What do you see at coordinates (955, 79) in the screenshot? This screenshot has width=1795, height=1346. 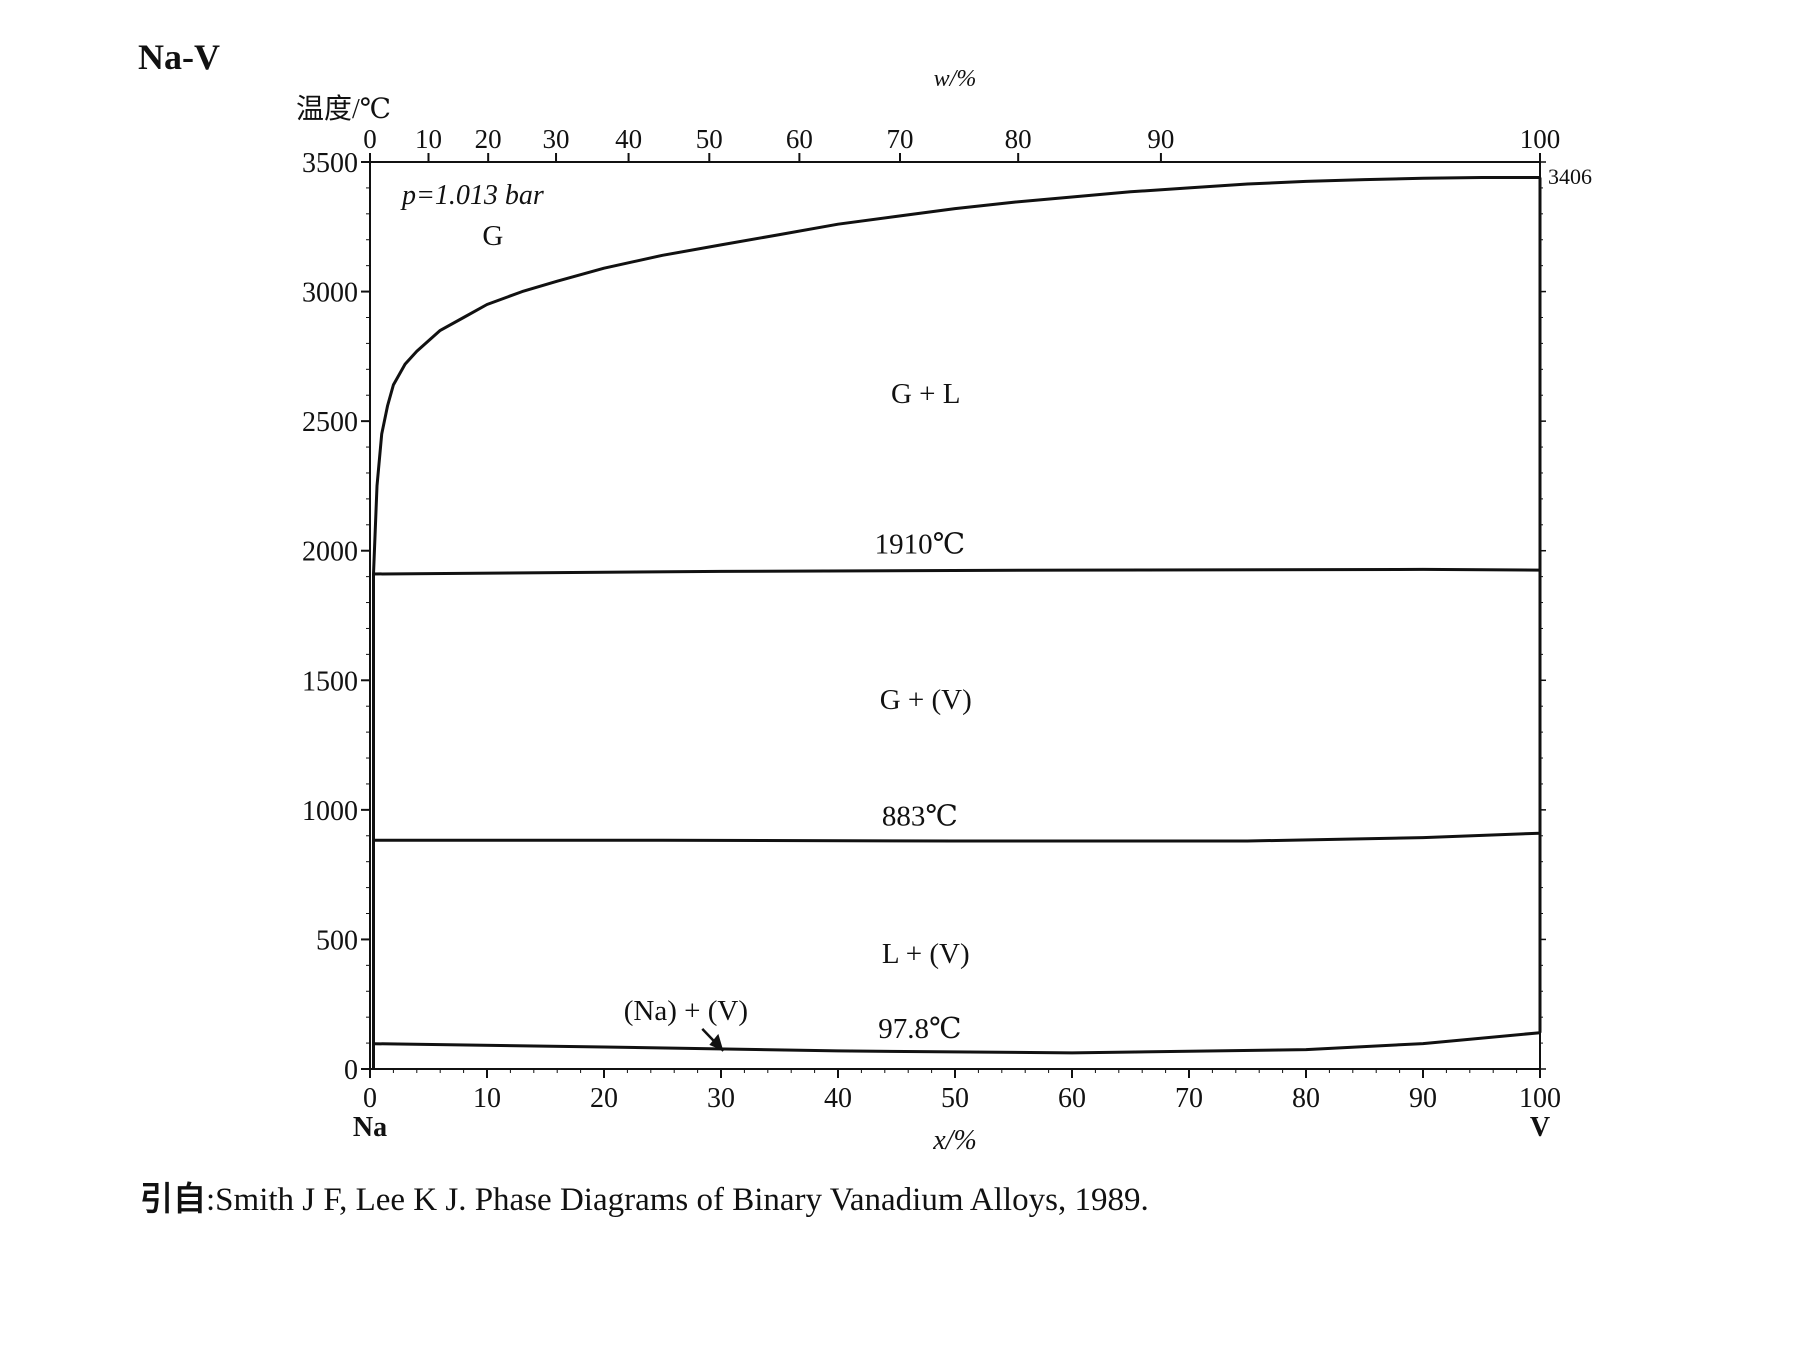 I see `top-axis-title: w/%` at bounding box center [955, 79].